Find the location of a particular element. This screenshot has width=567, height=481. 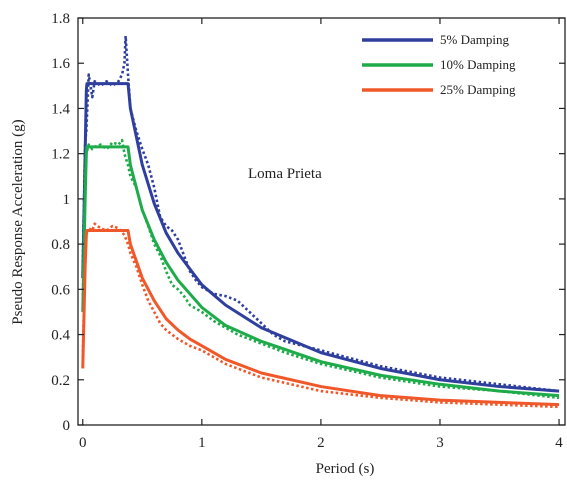

legend: 5% Damping 10% Damping 25% Damping is located at coordinates (439, 64).